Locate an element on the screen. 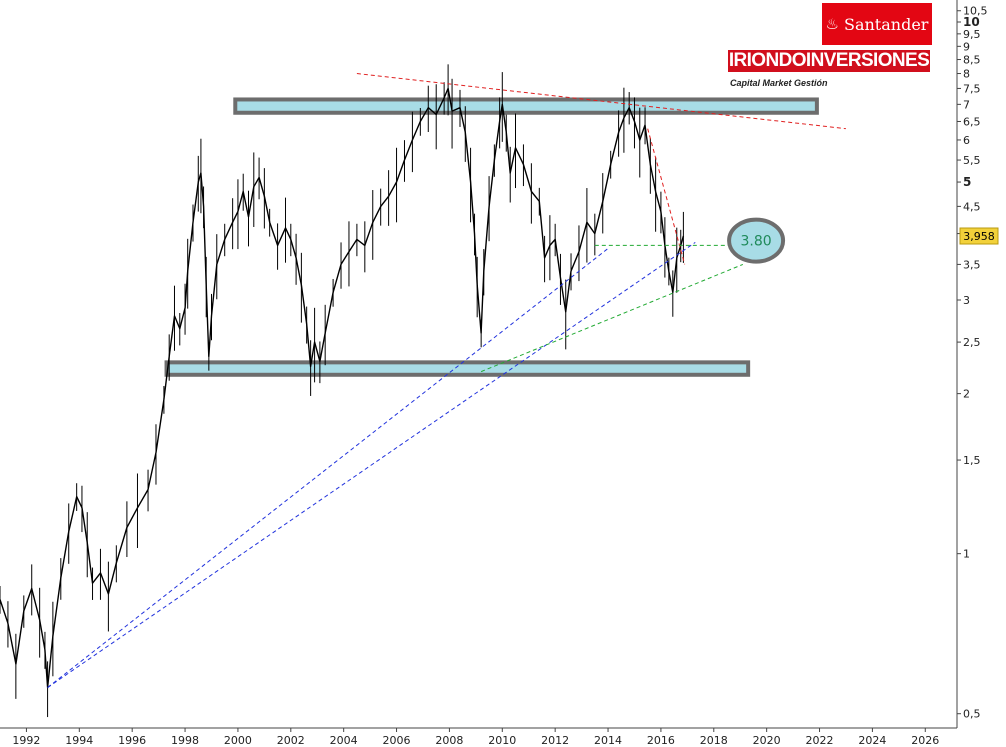 The height and width of the screenshot is (747, 1006). x-tick-label: 1992 is located at coordinates (26, 740).